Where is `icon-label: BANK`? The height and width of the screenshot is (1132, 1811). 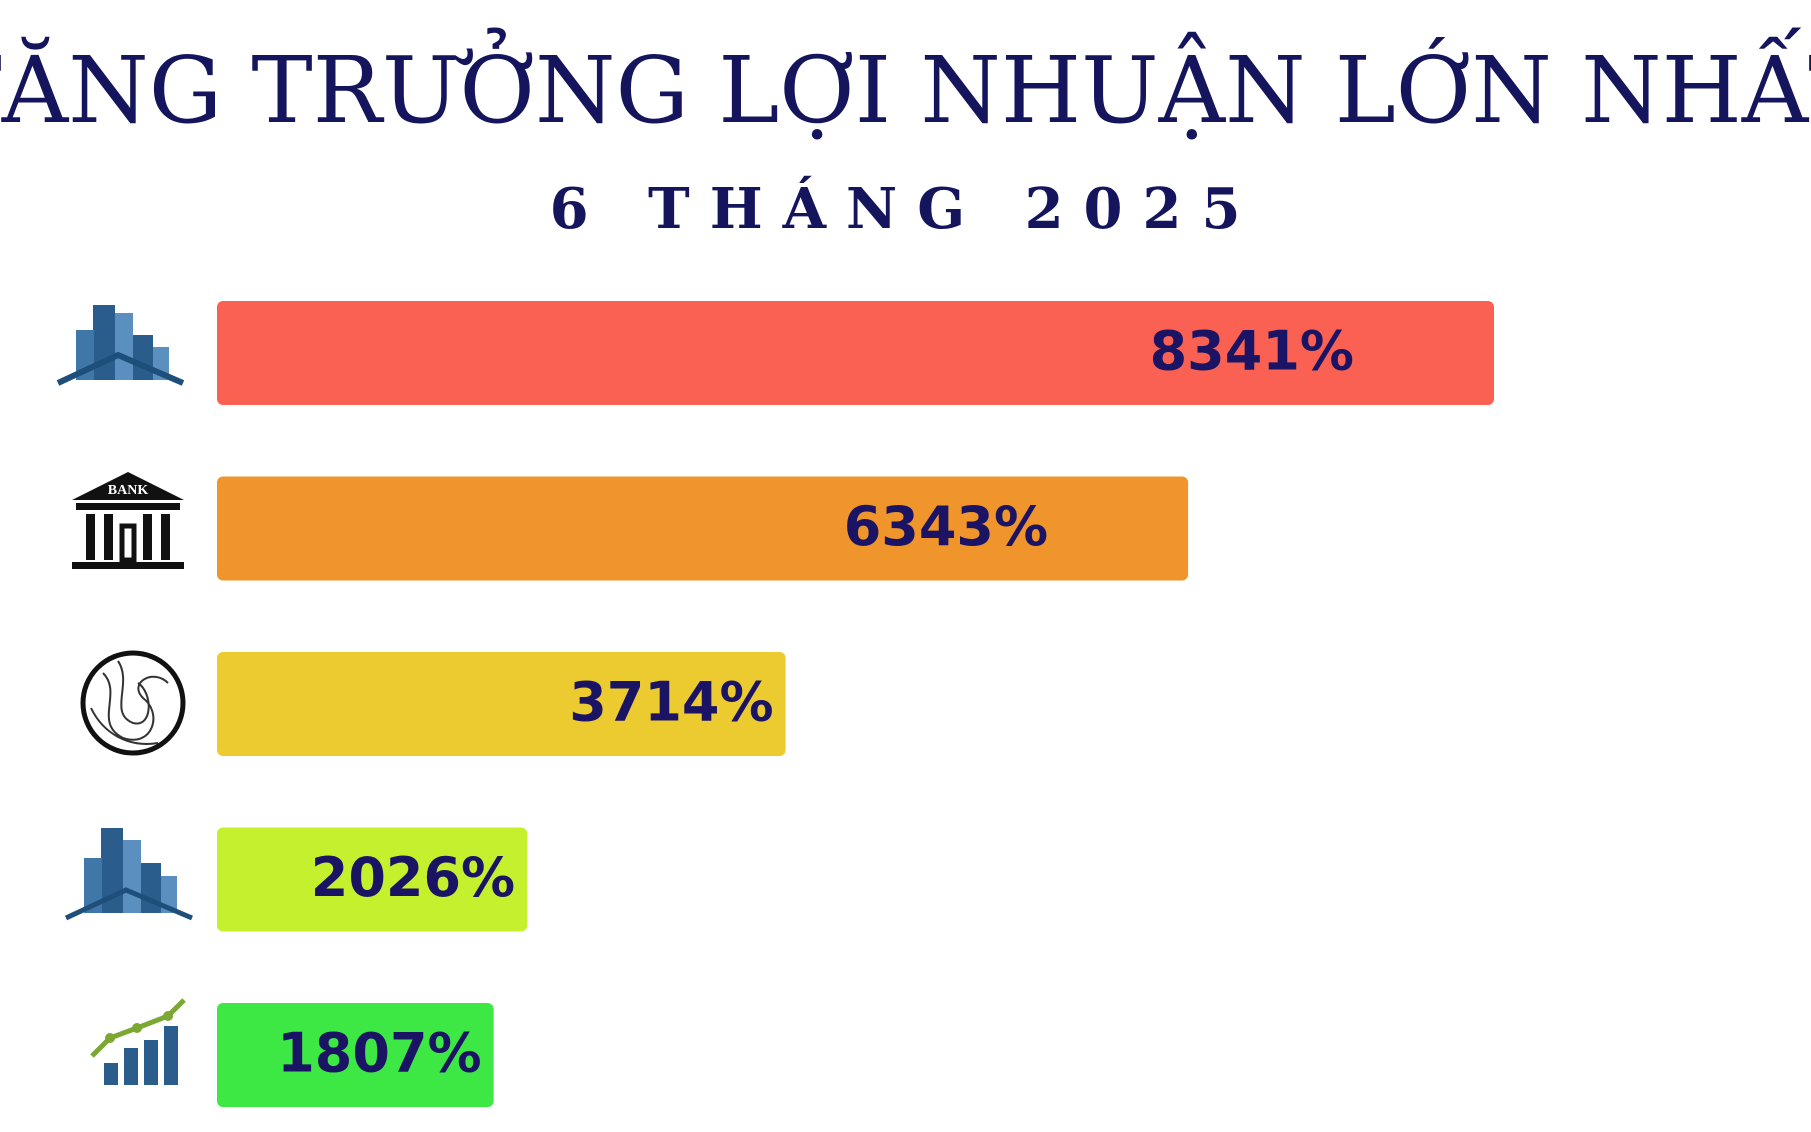 icon-label: BANK is located at coordinates (128, 490).